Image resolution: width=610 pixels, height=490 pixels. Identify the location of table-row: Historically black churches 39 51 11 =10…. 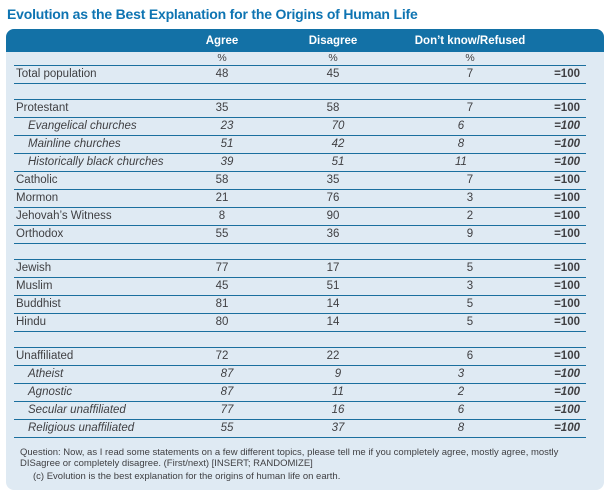
(305, 162).